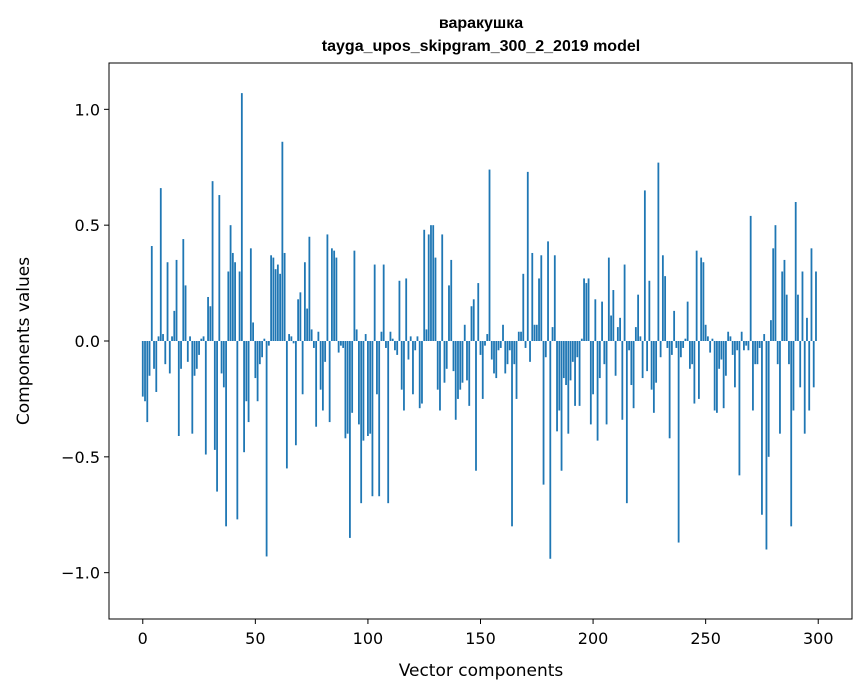 The width and height of the screenshot is (867, 696). What do you see at coordinates (480, 638) in the screenshot?
I see `x-tick-label: 150` at bounding box center [480, 638].